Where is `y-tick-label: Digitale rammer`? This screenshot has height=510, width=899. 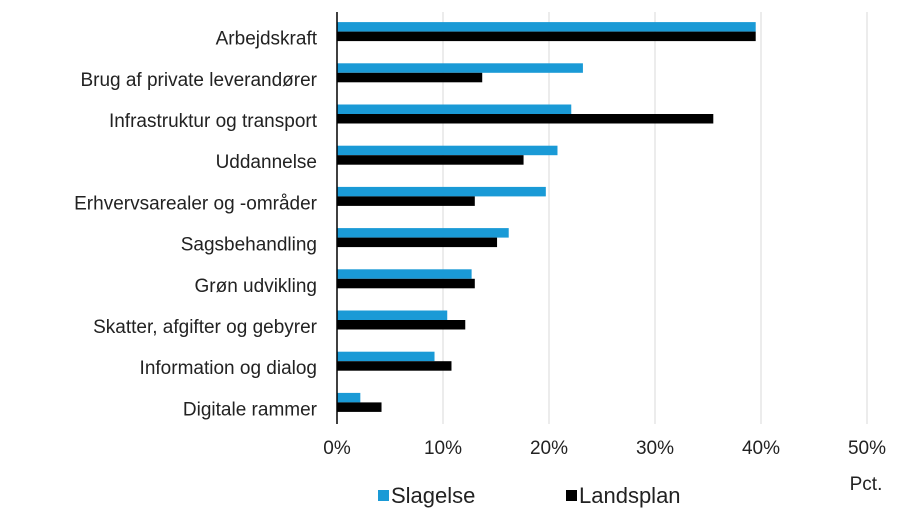
y-tick-label: Digitale rammer is located at coordinates (250, 409).